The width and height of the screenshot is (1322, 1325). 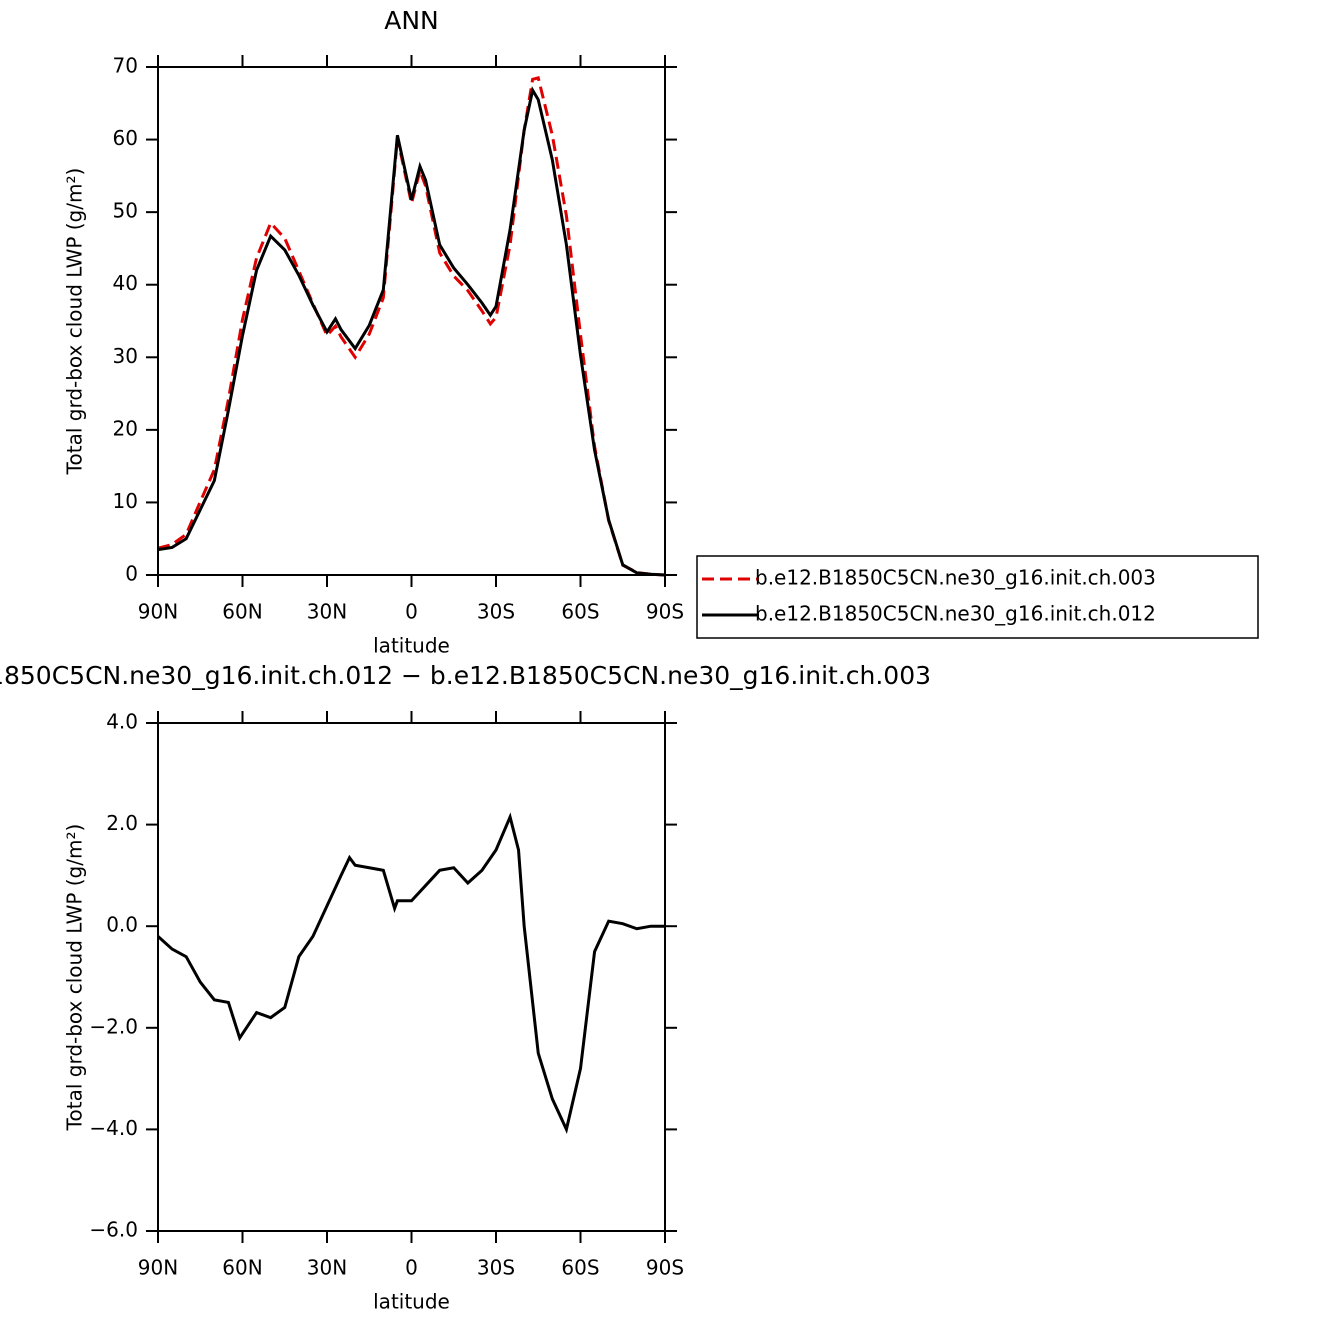 I want to click on y-tick-label: 0, so click(x=131, y=574).